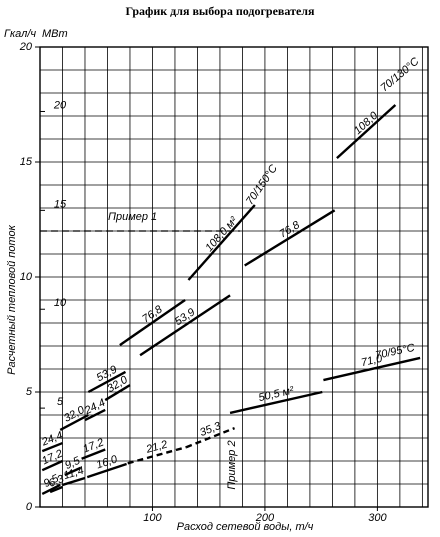 This screenshot has height=537, width=440. What do you see at coordinates (26, 162) in the screenshot?
I see `y-tick-label: 15` at bounding box center [26, 162].